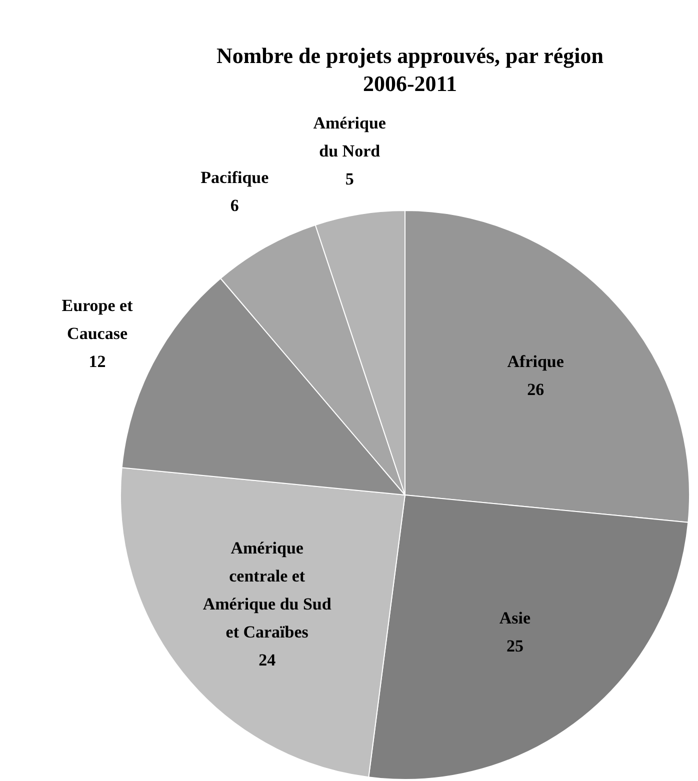  Describe the element at coordinates (535, 389) in the screenshot. I see `data-label: 26` at that location.